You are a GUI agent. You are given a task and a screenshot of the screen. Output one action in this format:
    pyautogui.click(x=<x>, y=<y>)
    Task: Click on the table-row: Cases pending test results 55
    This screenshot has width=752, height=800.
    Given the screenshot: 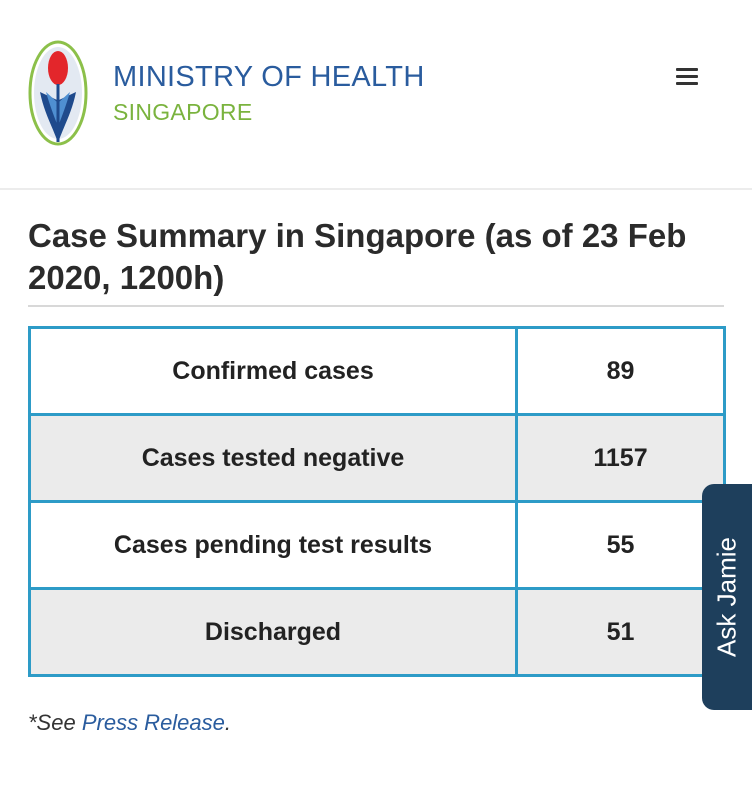 What is the action you would take?
    pyautogui.click(x=377, y=545)
    